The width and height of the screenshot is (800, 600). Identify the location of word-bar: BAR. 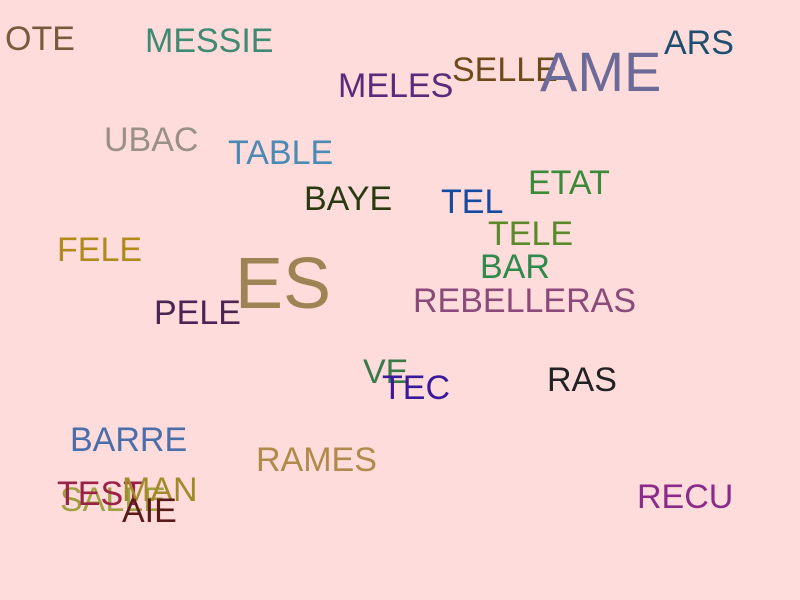
(515, 267).